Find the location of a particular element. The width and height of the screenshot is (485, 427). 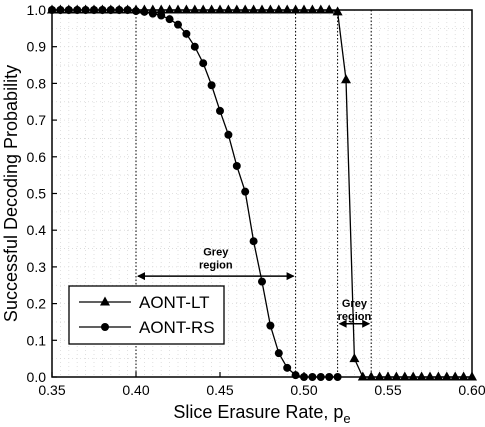

y-tick-label: 0.8 is located at coordinates (37, 83).